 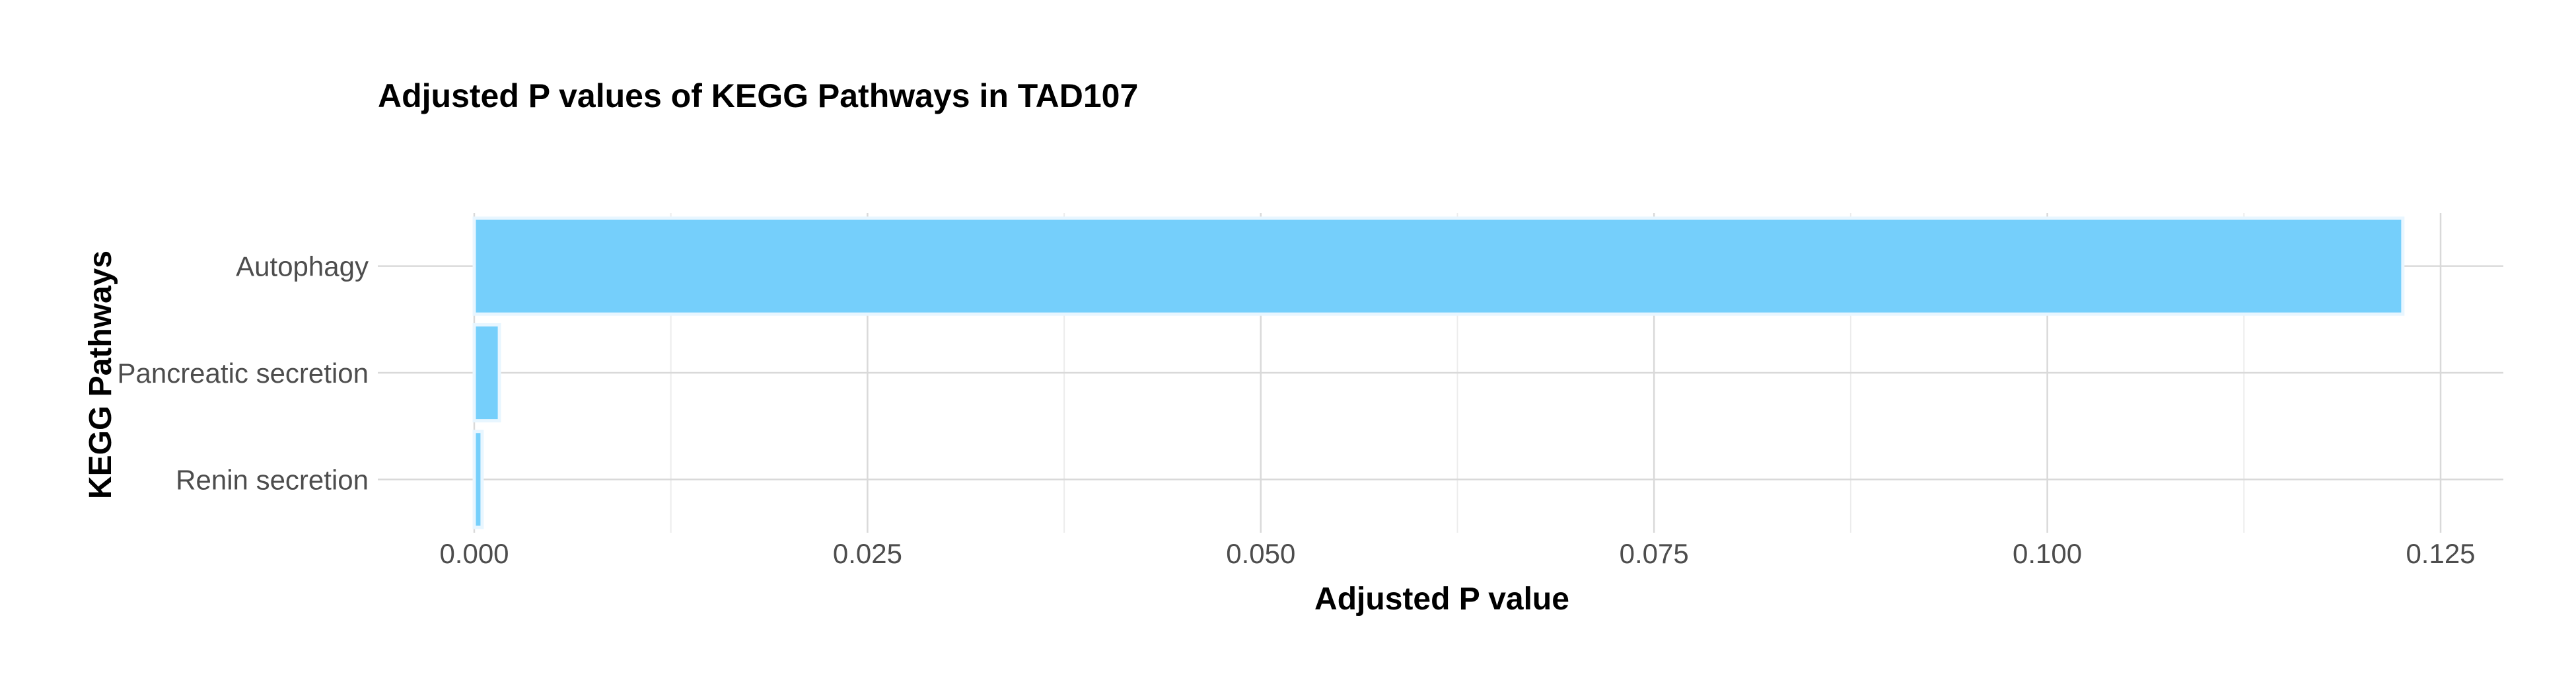 I want to click on x-tick-label: 0.025, so click(x=867, y=553).